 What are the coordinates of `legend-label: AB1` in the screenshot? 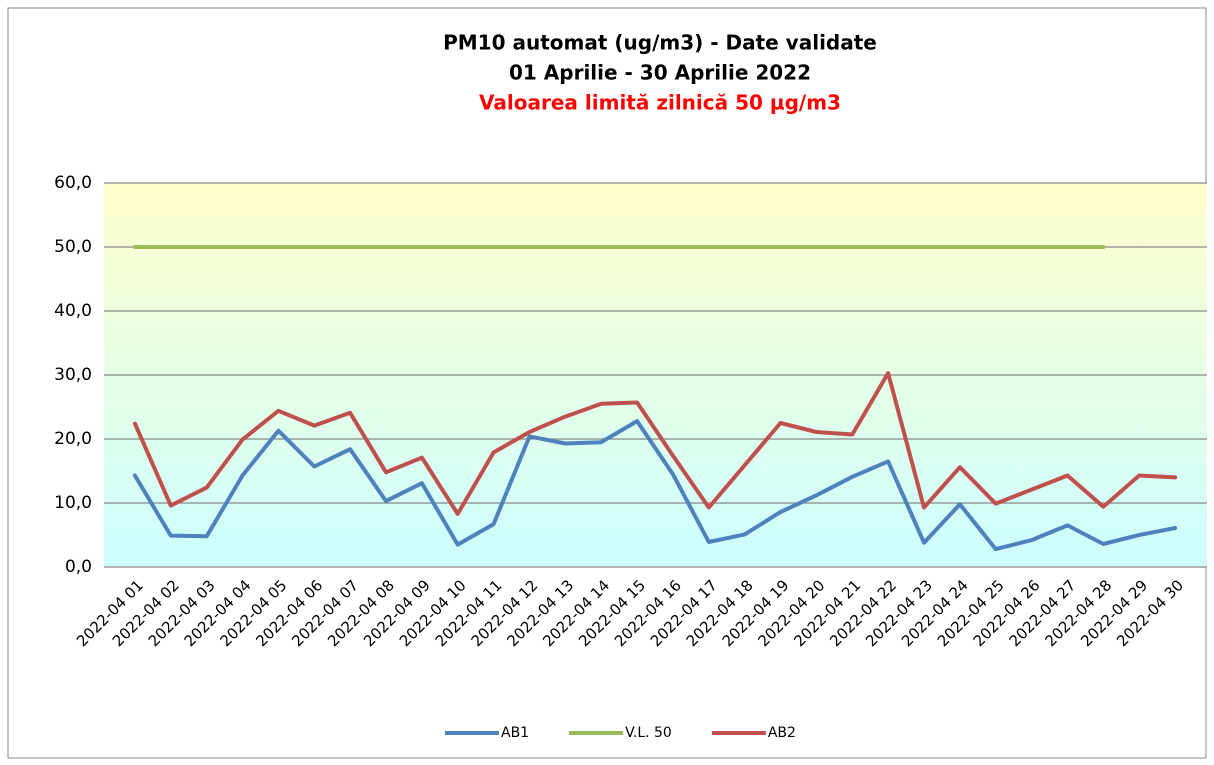 It's located at (515, 733).